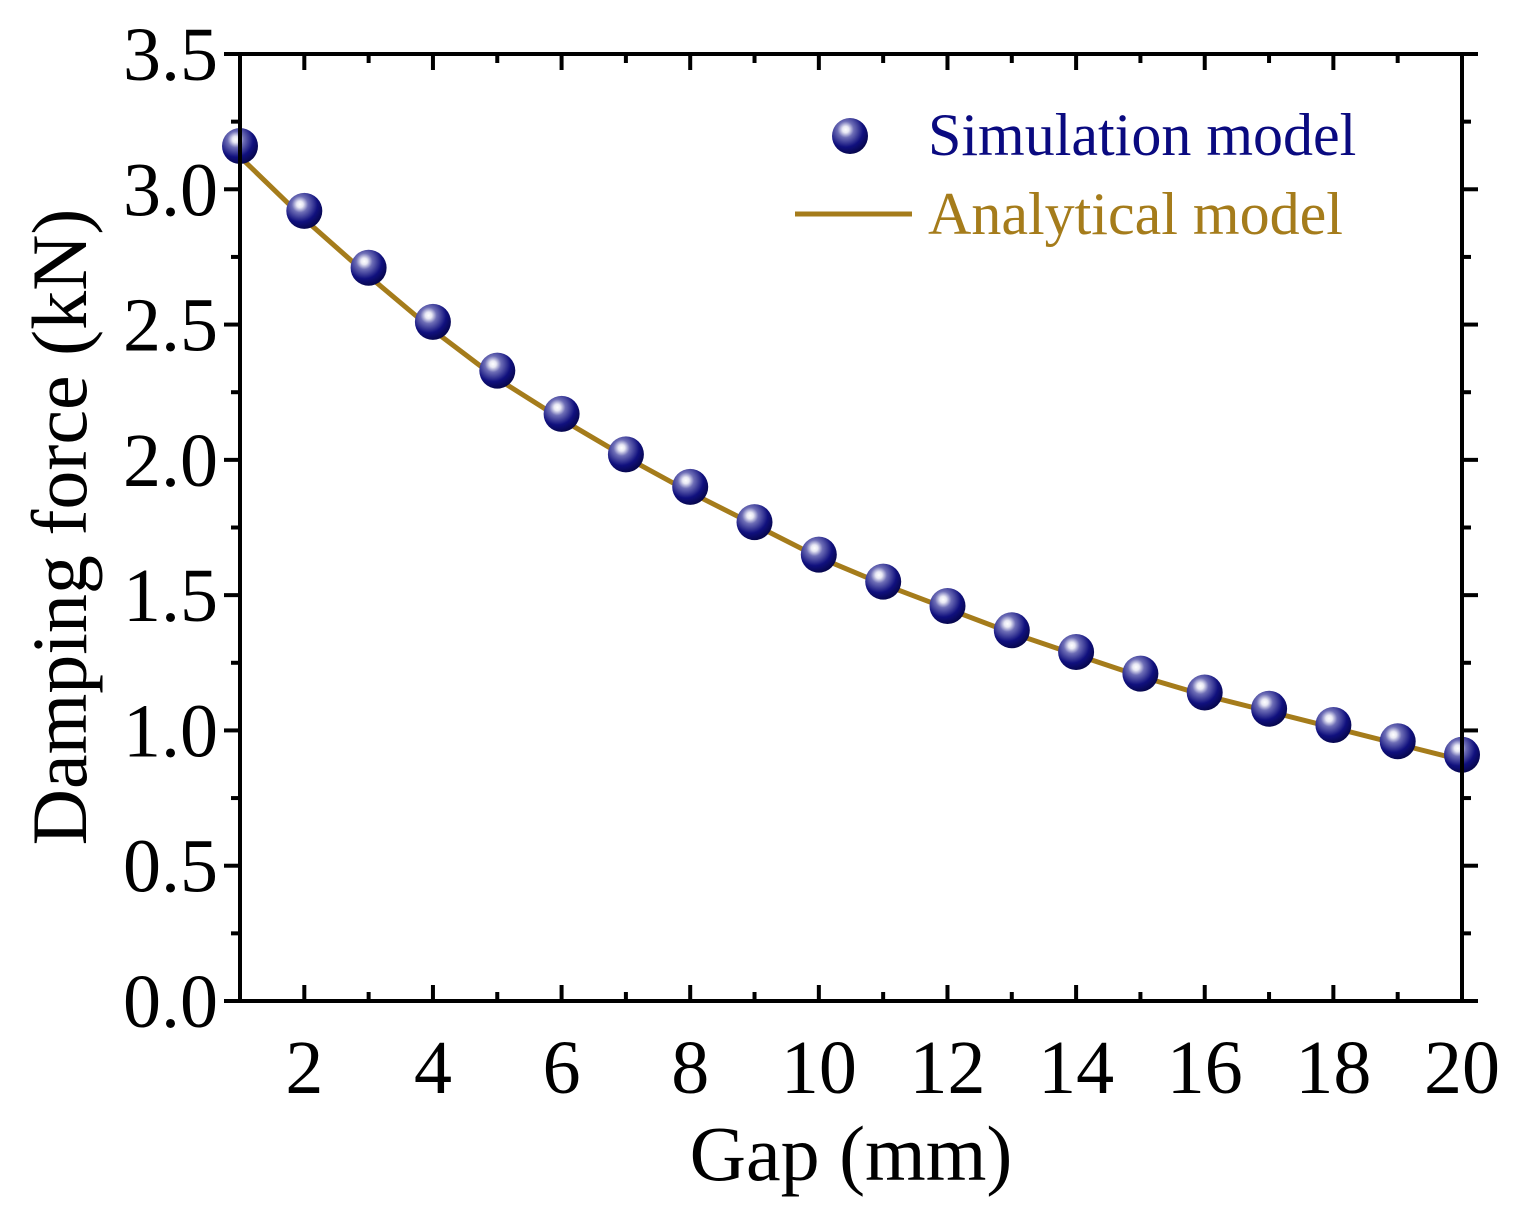 Image resolution: width=1531 pixels, height=1219 pixels. What do you see at coordinates (1076, 1068) in the screenshot?
I see `x-tick-label: 14` at bounding box center [1076, 1068].